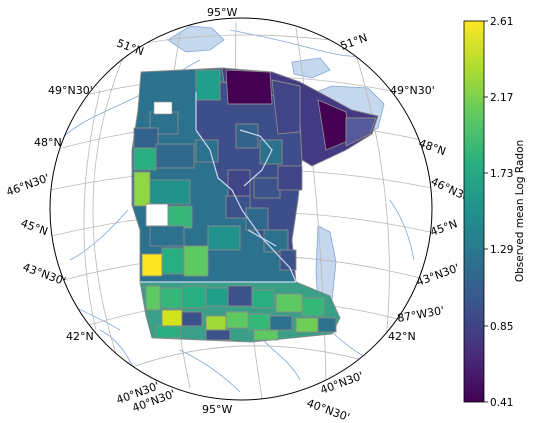 The image size is (533, 423). What do you see at coordinates (130, 48) in the screenshot?
I see `lat-label-51n-left: 51°N` at bounding box center [130, 48].